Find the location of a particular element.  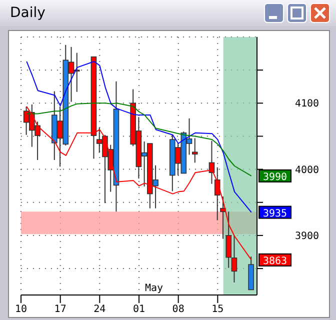

data-label: 3863 is located at coordinates (275, 261).